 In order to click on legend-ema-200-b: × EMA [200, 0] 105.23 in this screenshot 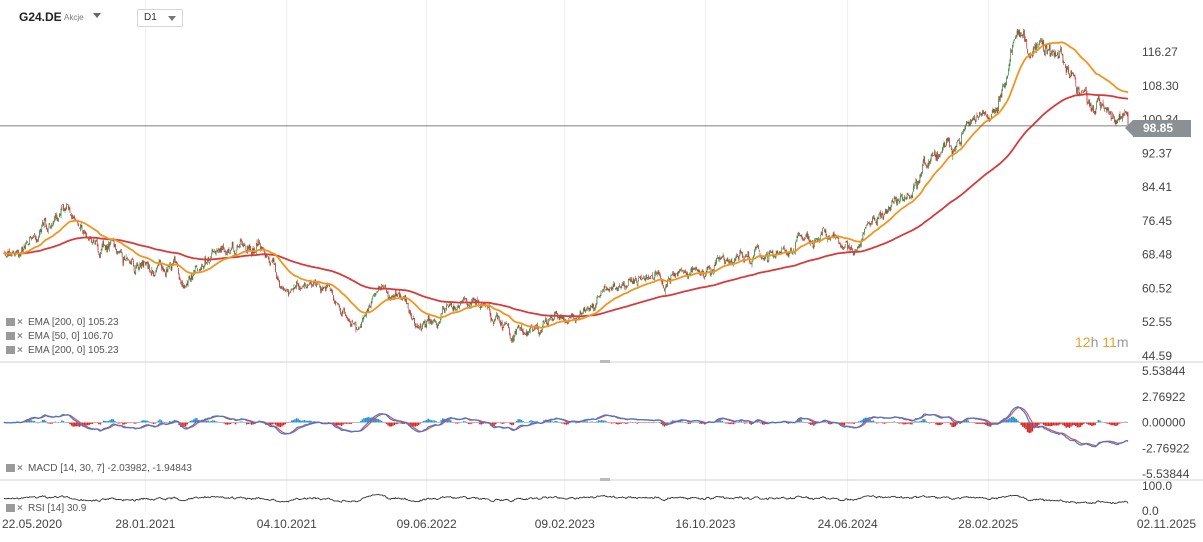, I will do `click(62, 350)`.